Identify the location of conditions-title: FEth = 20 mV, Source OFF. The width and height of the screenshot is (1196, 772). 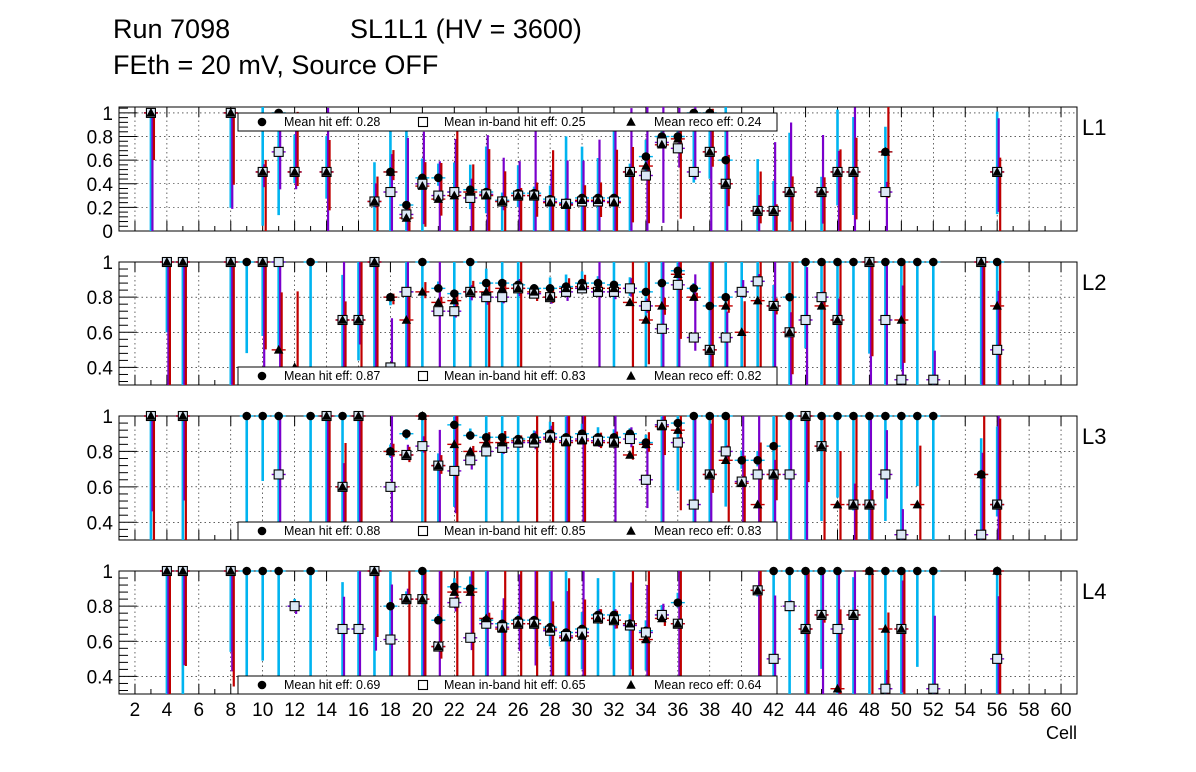
(276, 65).